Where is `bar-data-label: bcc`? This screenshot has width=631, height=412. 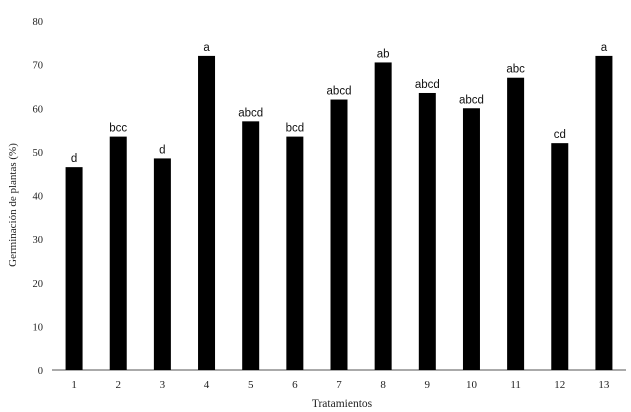
bar-data-label: bcc is located at coordinates (118, 129).